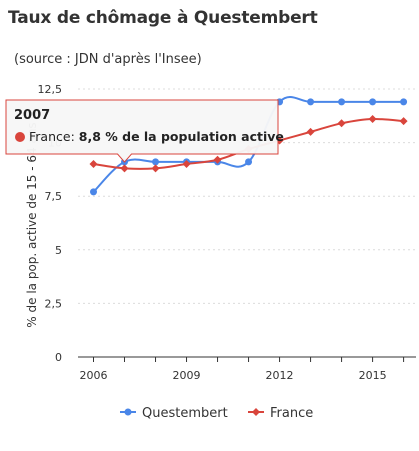 The width and height of the screenshot is (419, 451). What do you see at coordinates (163, 18) in the screenshot?
I see `chart-title: Taux de chômage à Questembert` at bounding box center [163, 18].